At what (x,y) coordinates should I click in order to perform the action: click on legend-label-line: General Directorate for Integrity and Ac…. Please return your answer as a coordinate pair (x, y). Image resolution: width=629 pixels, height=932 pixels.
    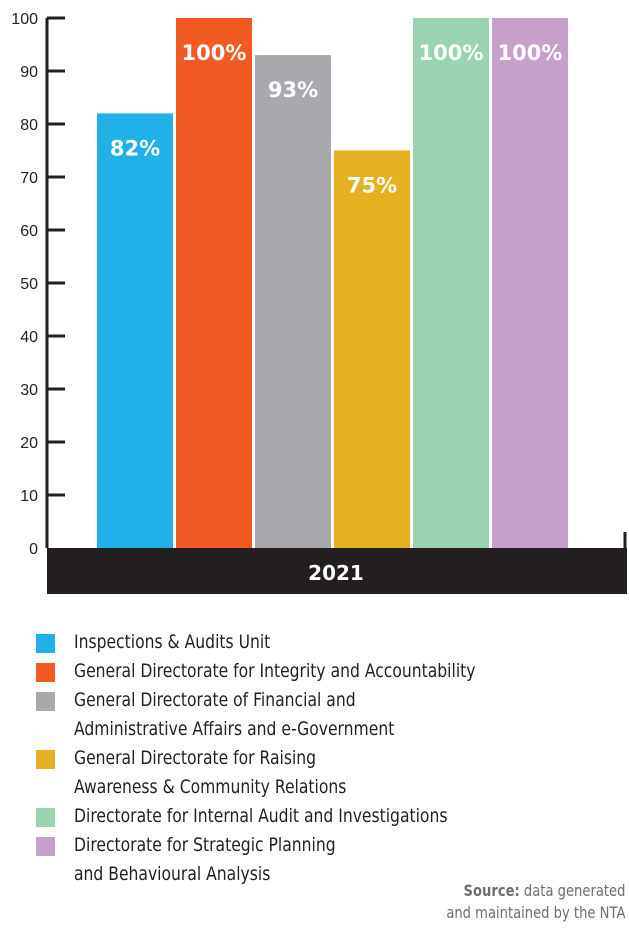
    Looking at the image, I should click on (275, 671).